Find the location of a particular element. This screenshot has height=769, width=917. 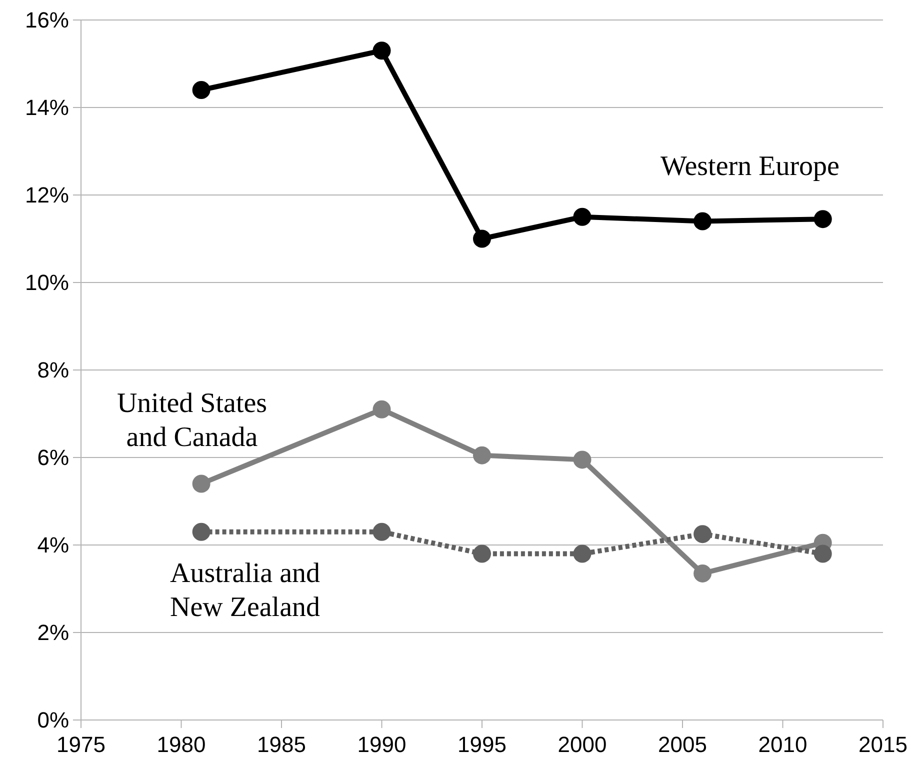

x-tick-label: 1985 is located at coordinates (281, 744).